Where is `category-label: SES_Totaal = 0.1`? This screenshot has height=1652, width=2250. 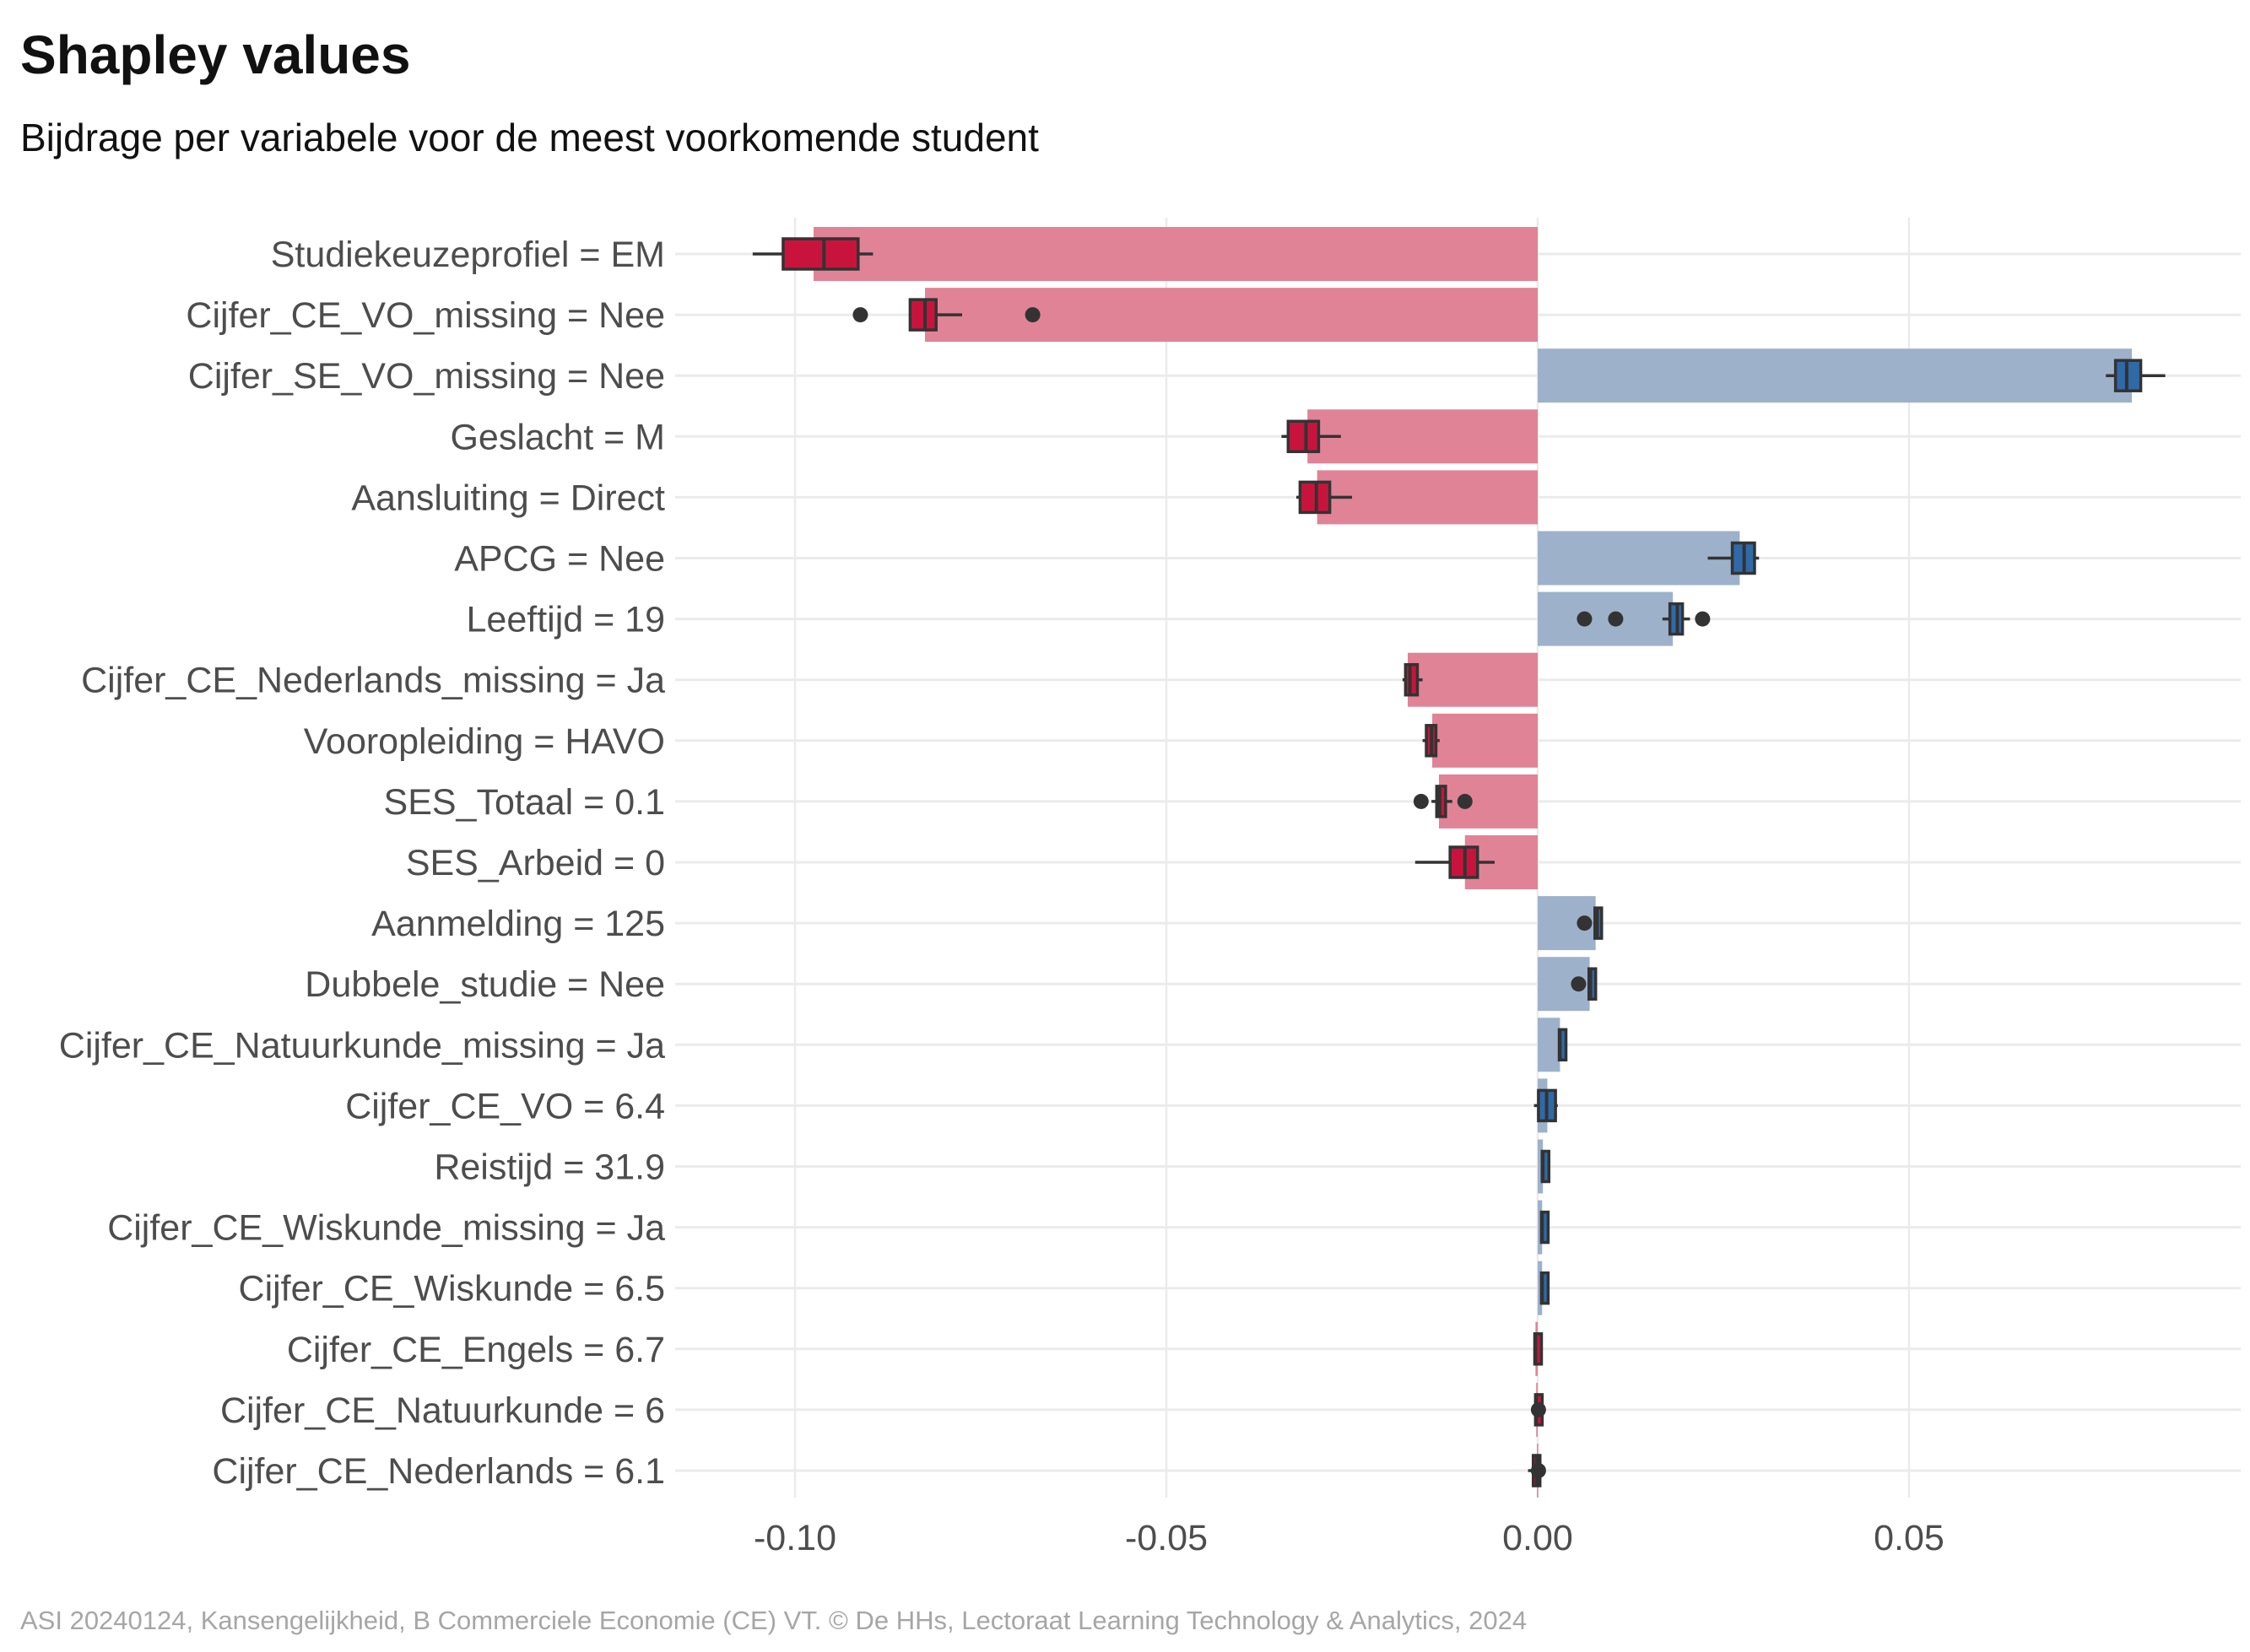 category-label: SES_Totaal = 0.1 is located at coordinates (524, 802).